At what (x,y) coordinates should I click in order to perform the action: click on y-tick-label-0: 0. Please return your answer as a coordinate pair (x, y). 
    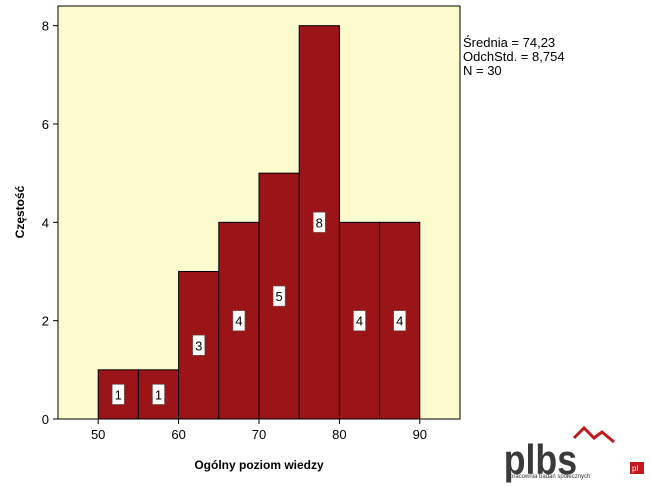
    Looking at the image, I should click on (45, 419).